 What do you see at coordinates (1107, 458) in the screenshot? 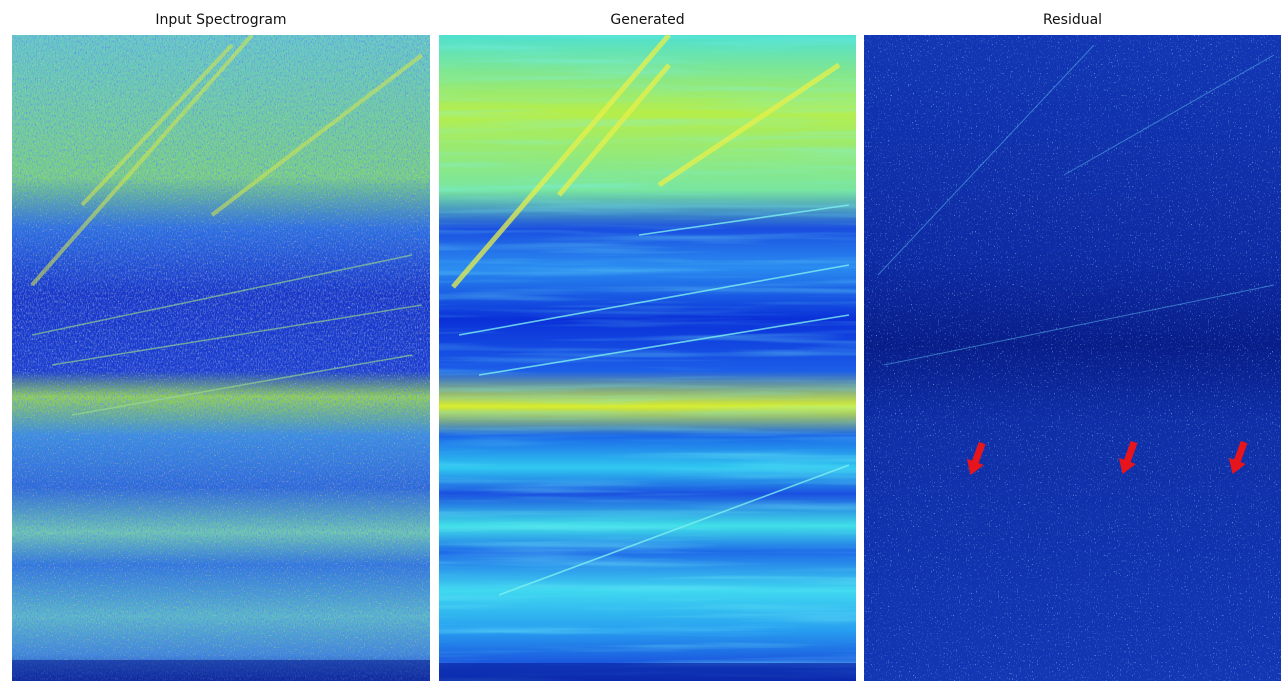
I see `annotation-arrows` at bounding box center [1107, 458].